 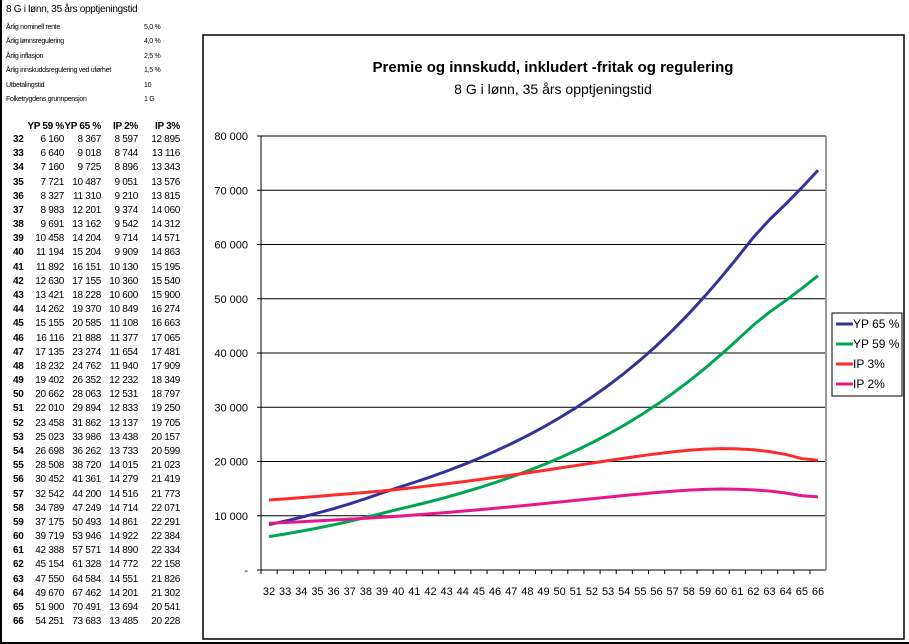 I want to click on table-cell: 20 541, so click(x=165, y=607).